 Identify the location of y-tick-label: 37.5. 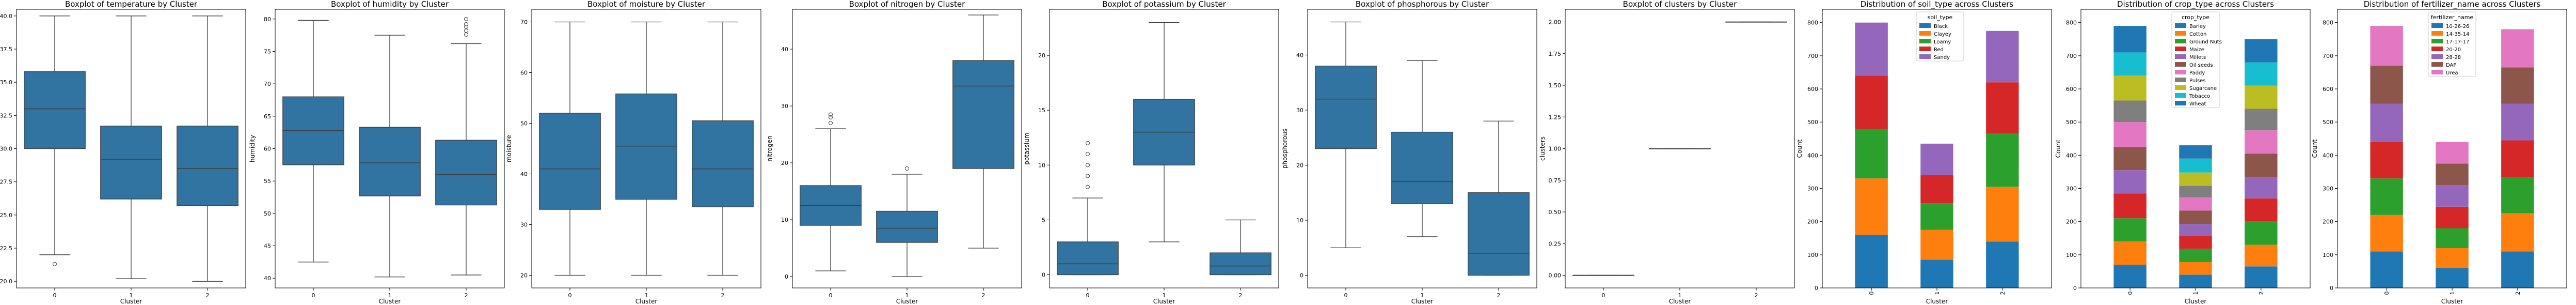
(6, 49).